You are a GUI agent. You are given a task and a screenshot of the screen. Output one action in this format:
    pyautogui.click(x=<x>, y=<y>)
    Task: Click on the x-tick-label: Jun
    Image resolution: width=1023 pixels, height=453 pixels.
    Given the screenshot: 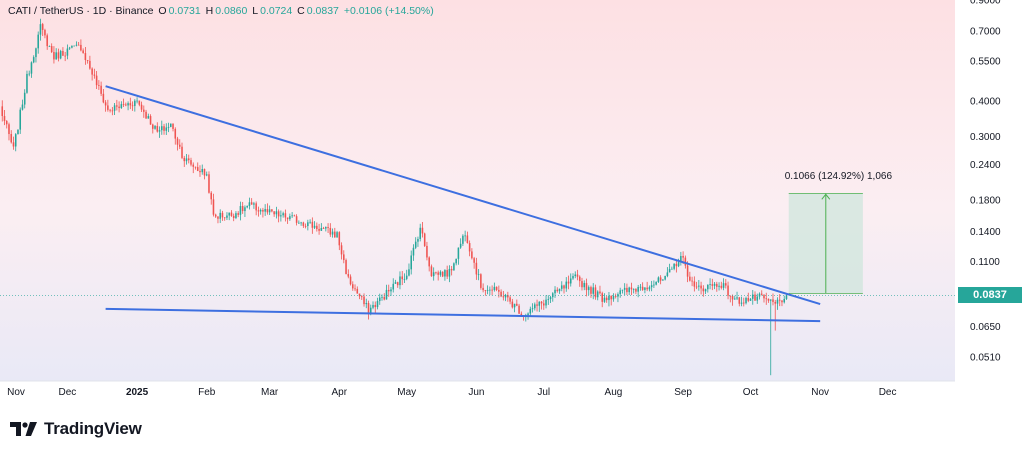 What is the action you would take?
    pyautogui.click(x=476, y=392)
    